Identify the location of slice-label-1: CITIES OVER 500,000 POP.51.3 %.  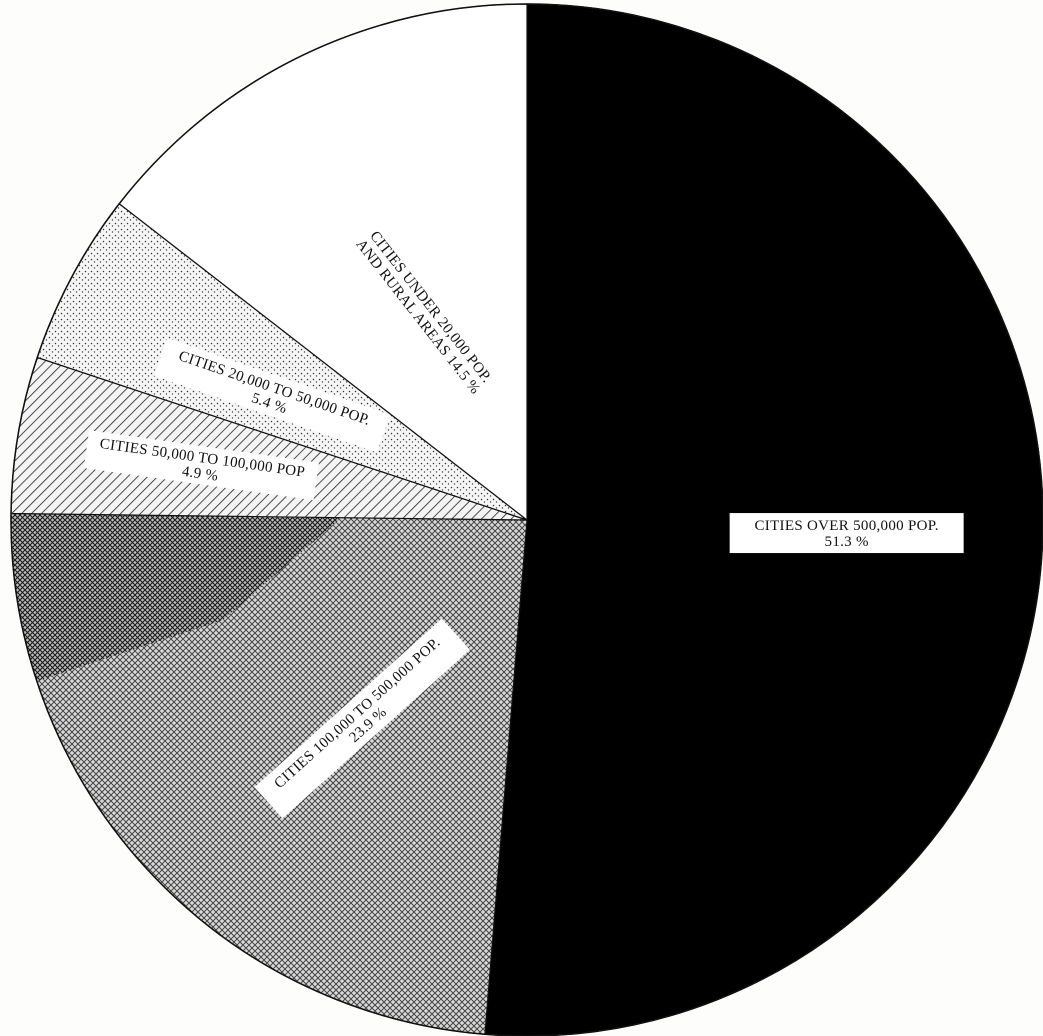
(846, 533).